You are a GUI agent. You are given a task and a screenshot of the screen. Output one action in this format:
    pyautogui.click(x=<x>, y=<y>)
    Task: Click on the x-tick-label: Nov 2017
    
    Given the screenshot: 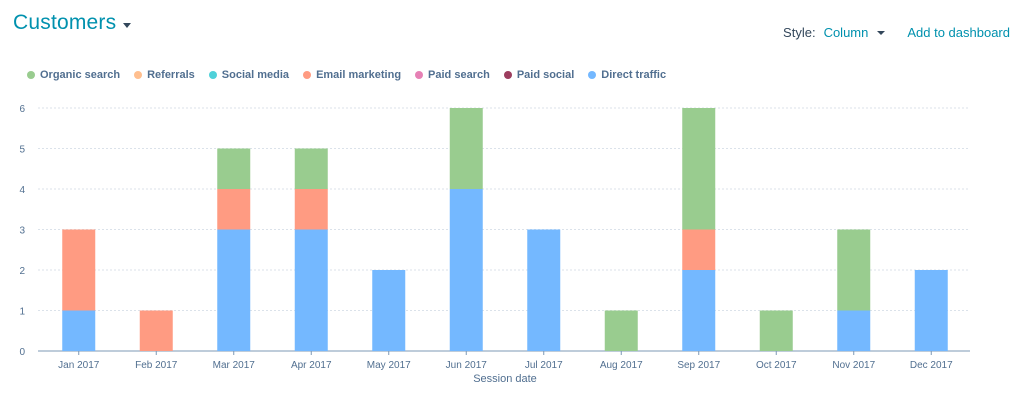 What is the action you would take?
    pyautogui.click(x=853, y=365)
    